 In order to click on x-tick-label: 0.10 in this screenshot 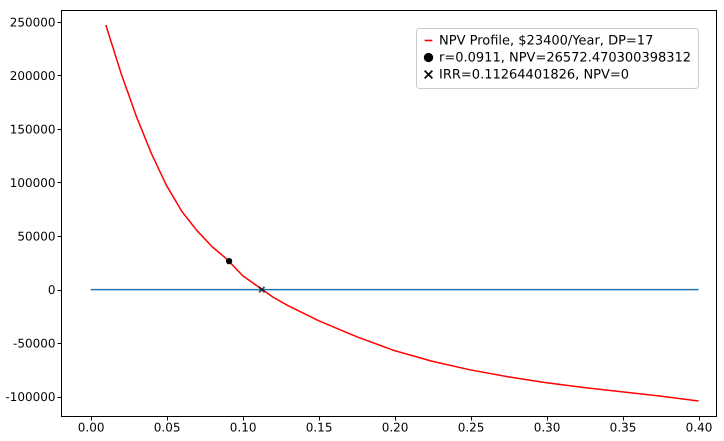, I will do `click(243, 427)`.